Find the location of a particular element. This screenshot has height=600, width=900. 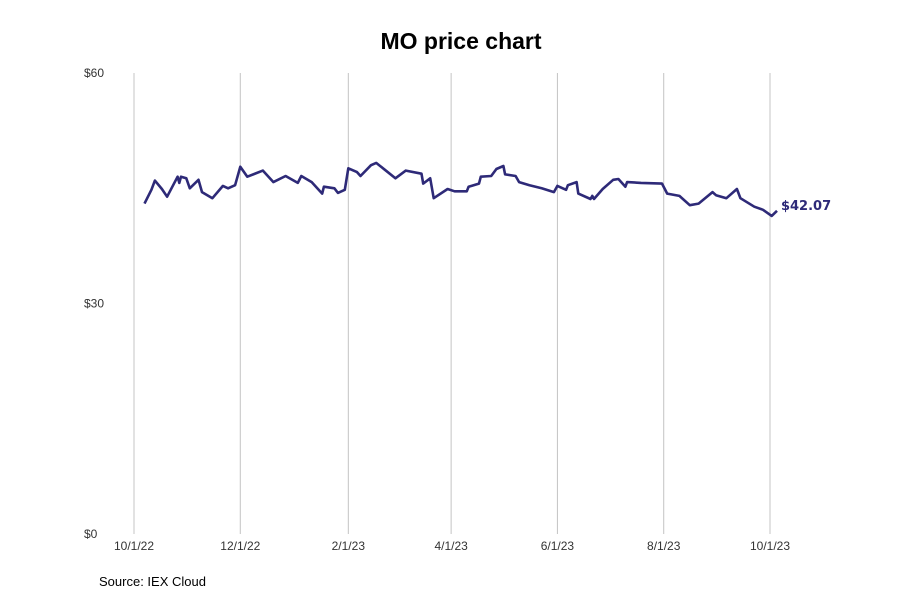

source-note: Source: IEX Cloud is located at coordinates (152, 581).